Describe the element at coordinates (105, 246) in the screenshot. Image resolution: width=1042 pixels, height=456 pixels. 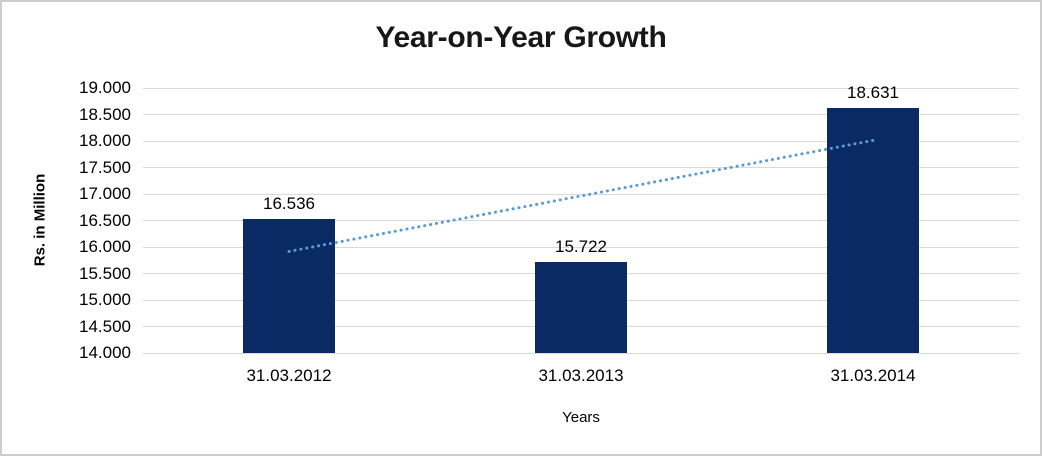
I see `y-tick-label: 16.000` at that location.